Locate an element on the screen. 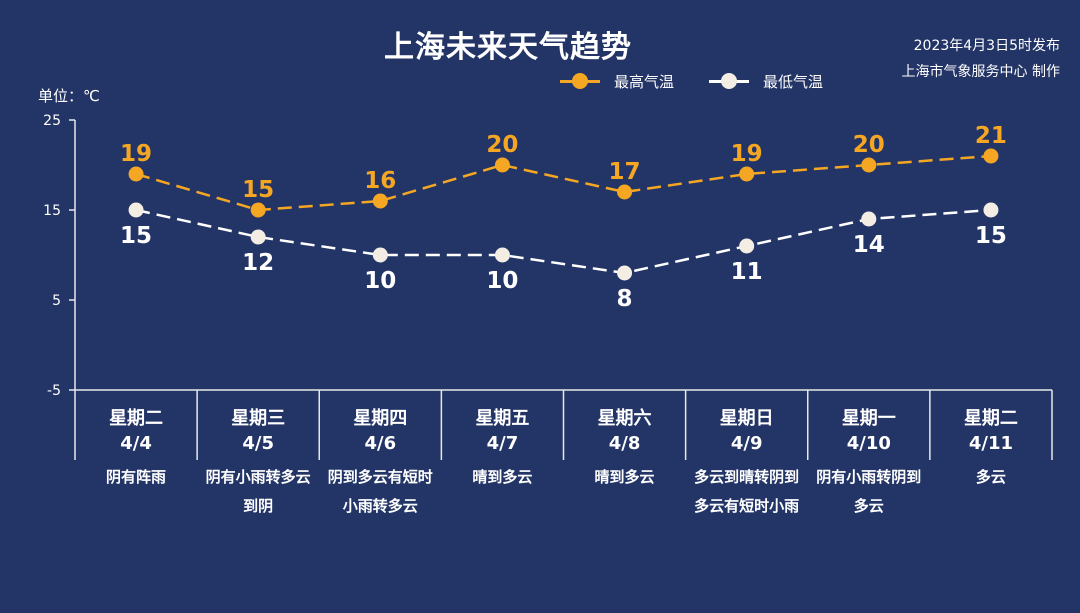 The height and width of the screenshot is (613, 1080). weekday-label: 星期五 is located at coordinates (502, 418).